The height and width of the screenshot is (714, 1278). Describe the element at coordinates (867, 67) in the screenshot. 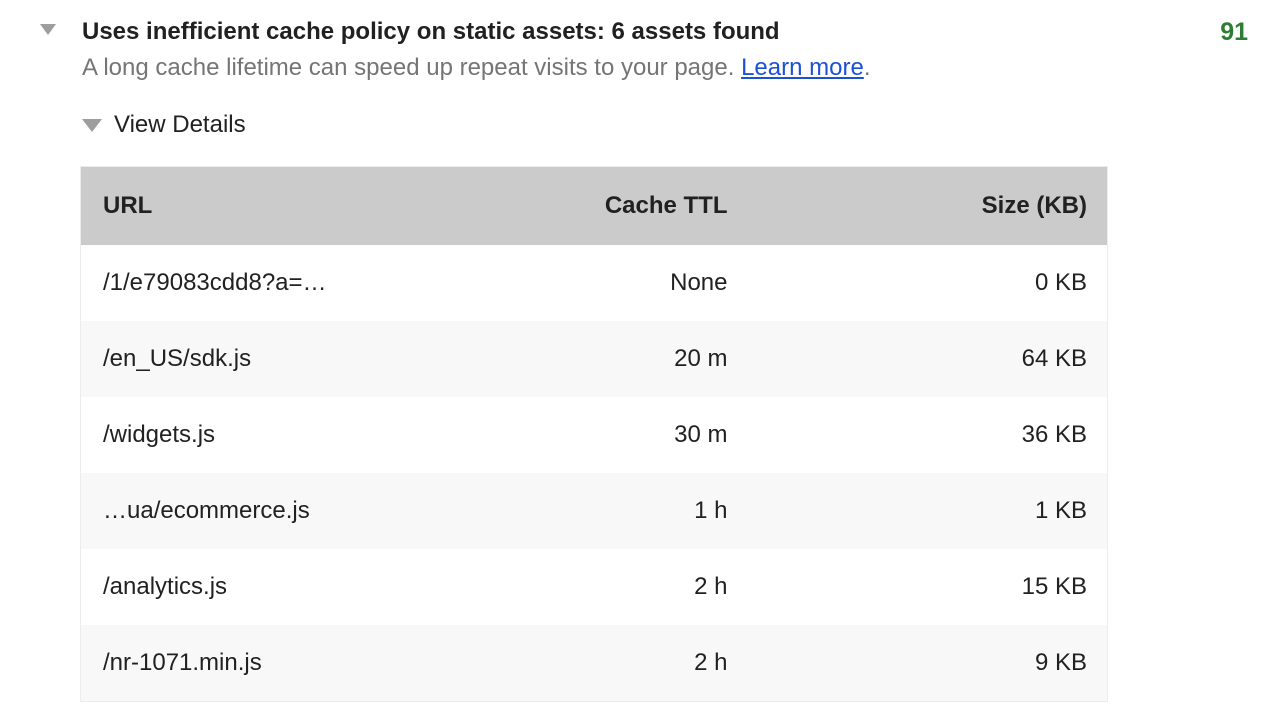

I see `description-period: .` at that location.